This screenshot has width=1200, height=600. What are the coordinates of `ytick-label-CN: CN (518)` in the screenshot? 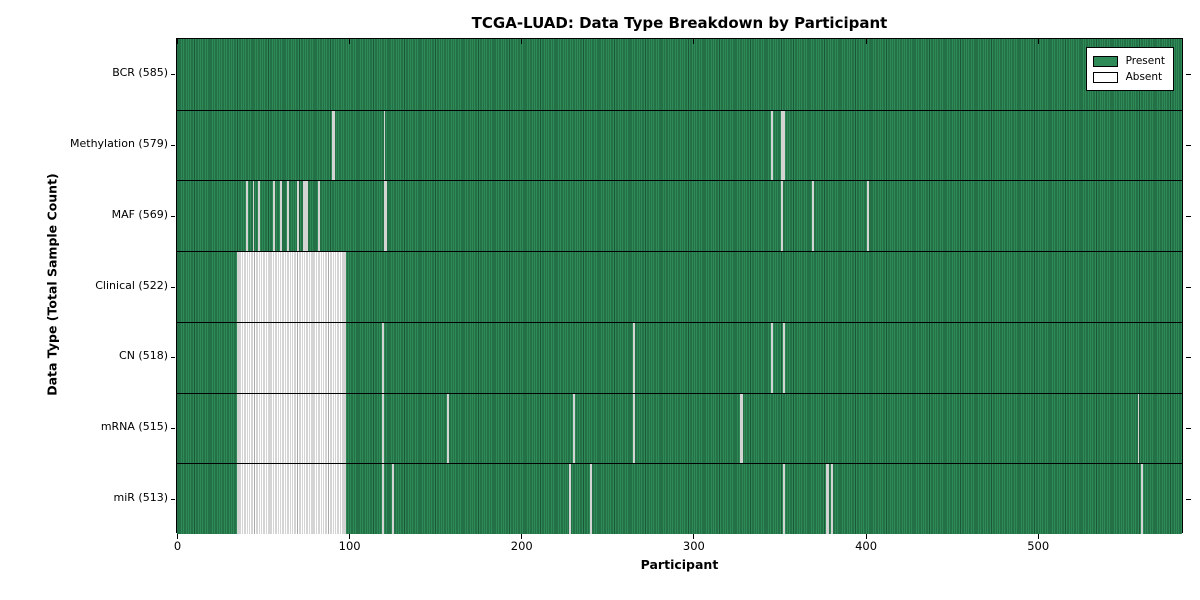 It's located at (143, 356).